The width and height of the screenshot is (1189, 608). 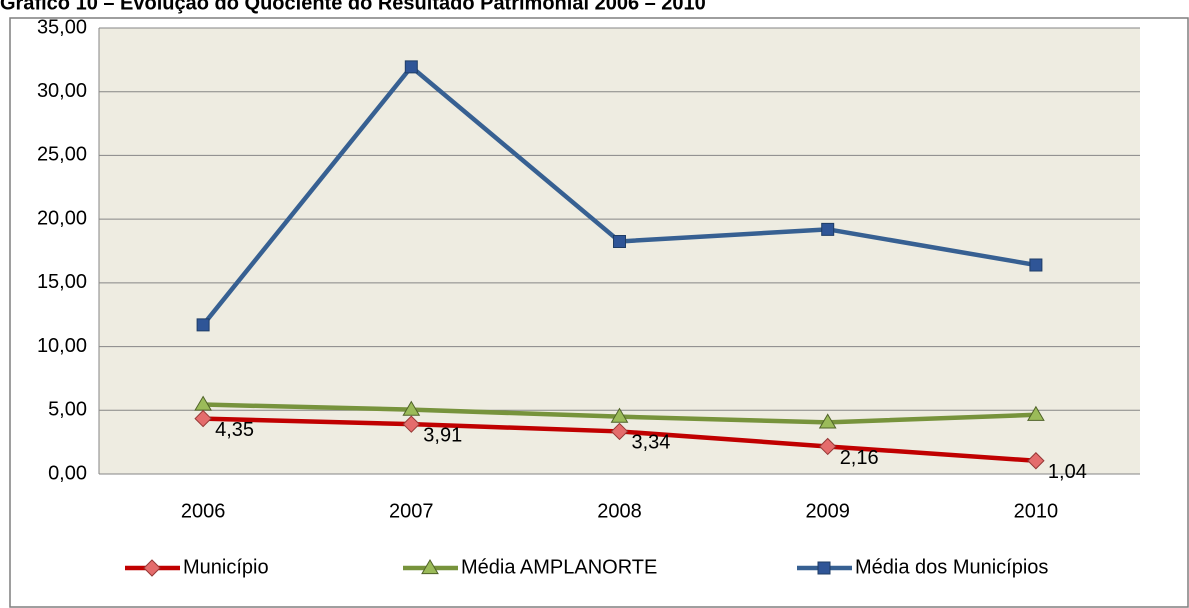 What do you see at coordinates (827, 511) in the screenshot?
I see `x-tick-label: 2009` at bounding box center [827, 511].